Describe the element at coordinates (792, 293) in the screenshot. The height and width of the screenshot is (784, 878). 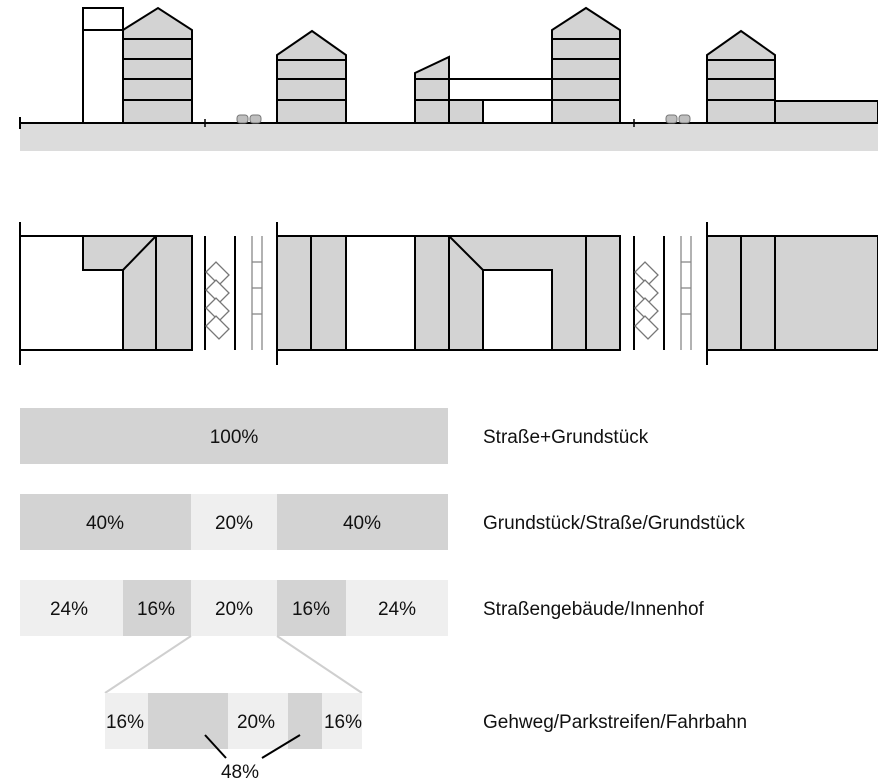
I see `plan-block-3-building` at that location.